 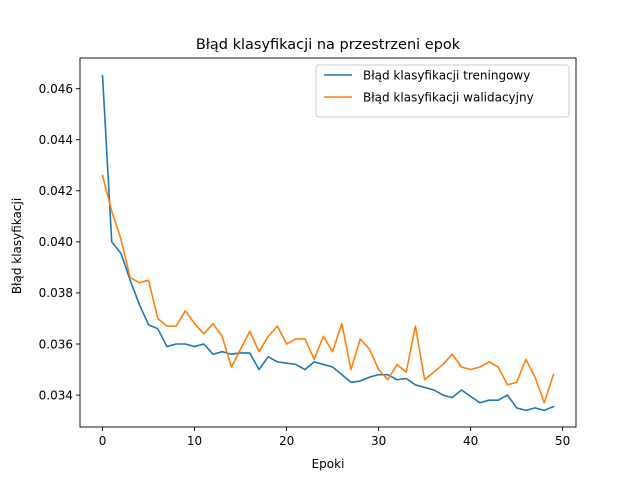 What do you see at coordinates (194, 441) in the screenshot?
I see `x-tick-label: 10` at bounding box center [194, 441].